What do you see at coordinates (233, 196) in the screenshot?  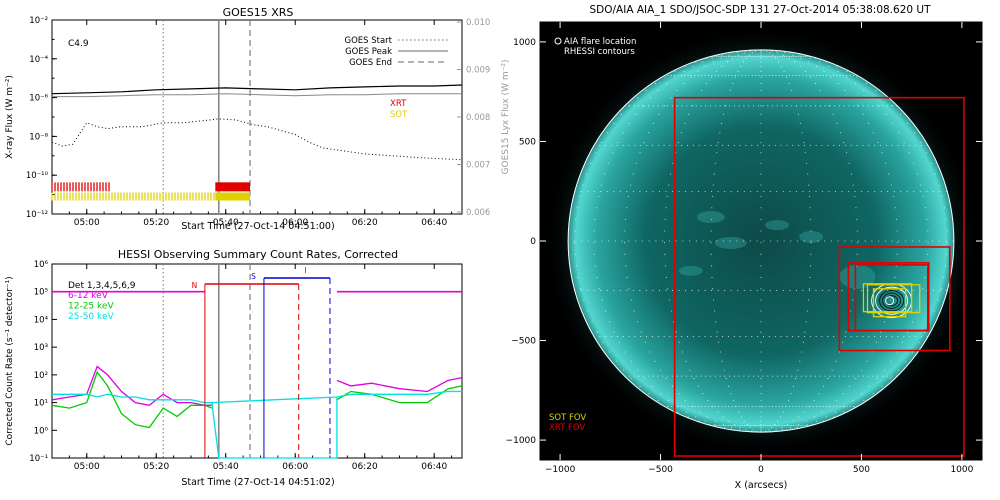 I see `goes-coverage-block` at bounding box center [233, 196].